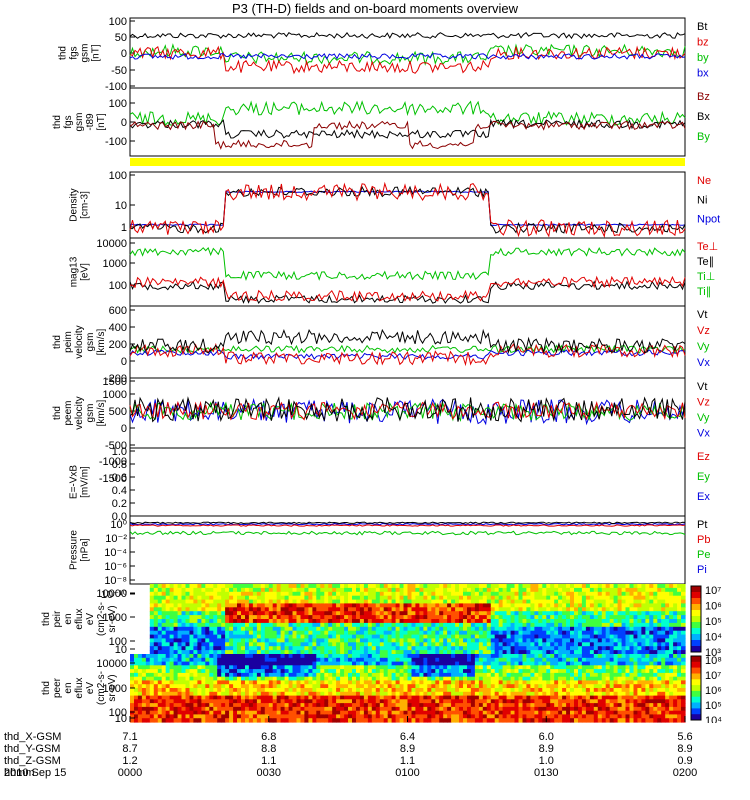 The image size is (750, 800). I want to click on series-ti, so click(407, 263).